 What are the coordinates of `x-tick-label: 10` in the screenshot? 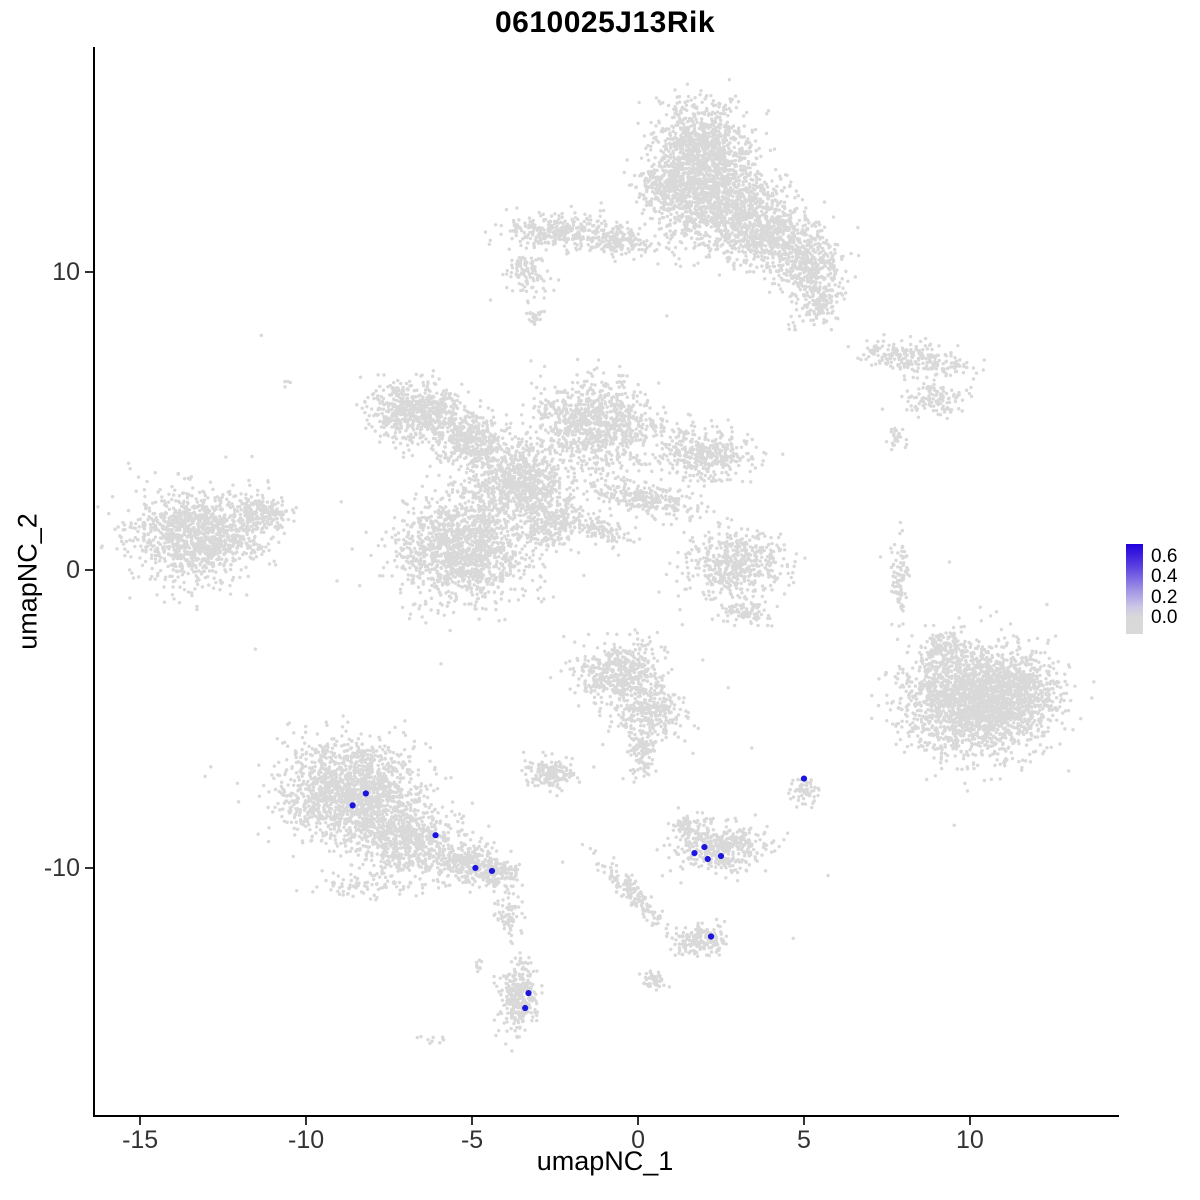 It's located at (970, 1140).